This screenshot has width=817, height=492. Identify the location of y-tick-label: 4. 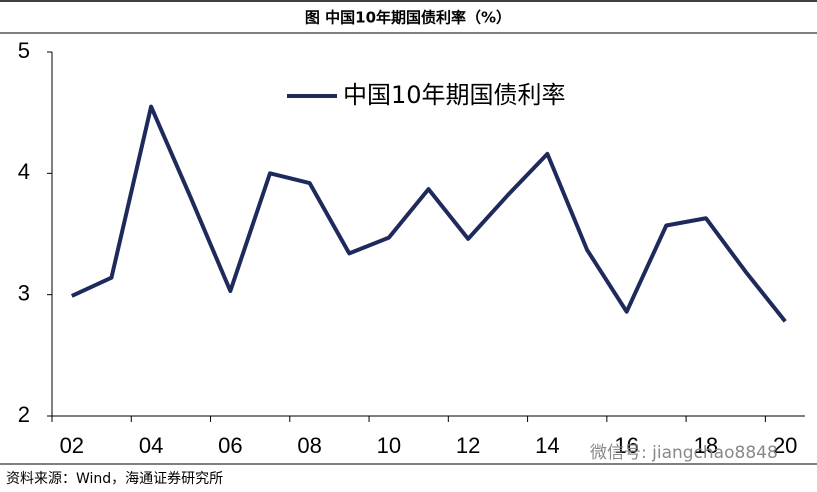
(24, 171).